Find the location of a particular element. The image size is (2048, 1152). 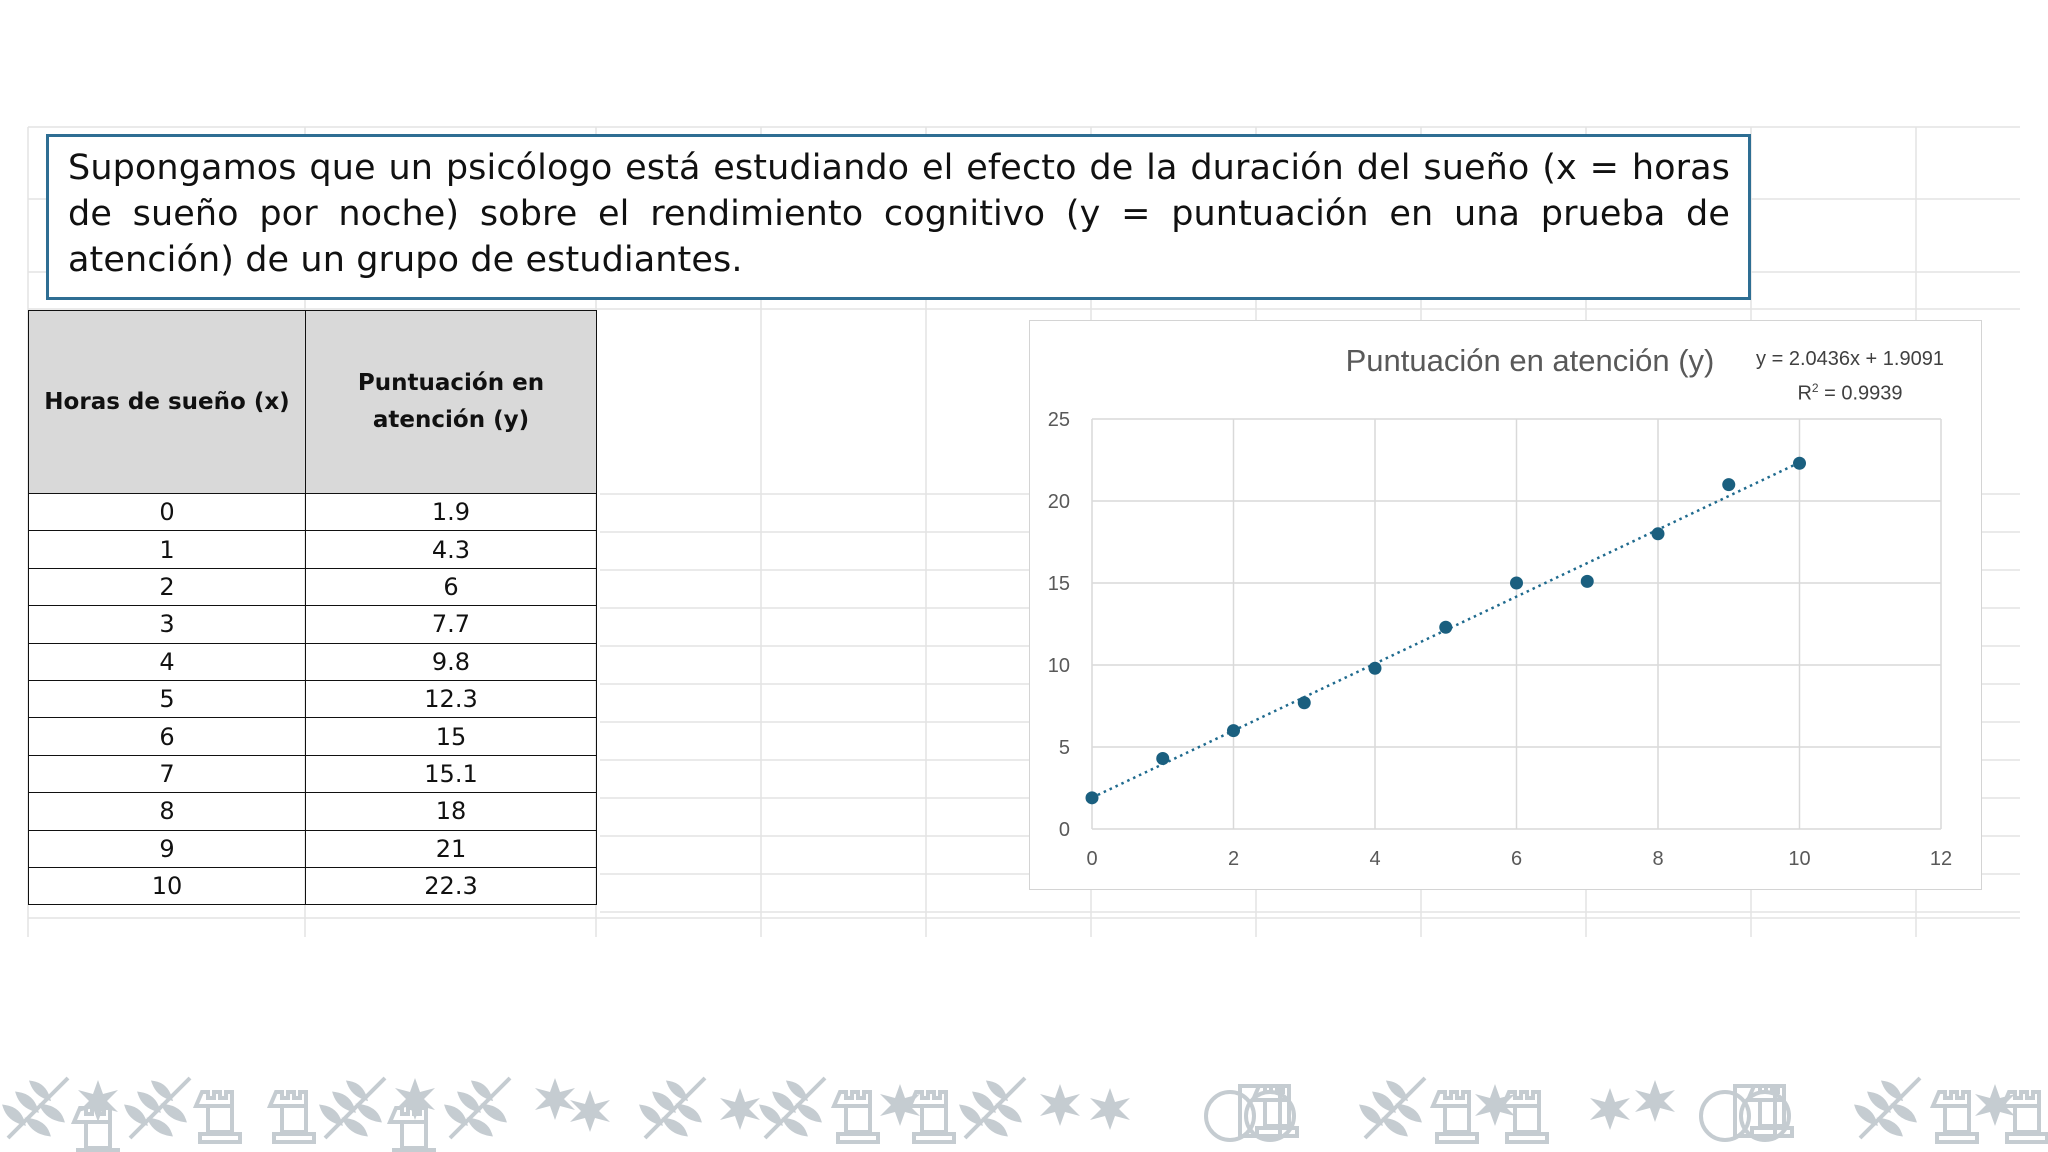

cell-score: 6 is located at coordinates (451, 587).